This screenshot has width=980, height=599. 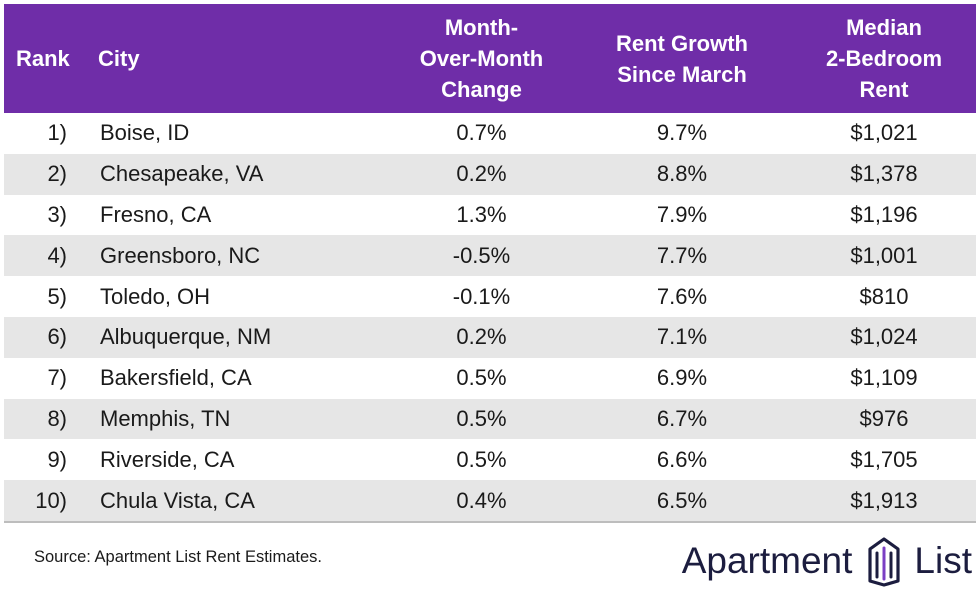 I want to click on rent-growth-cell: 7.6%, so click(x=682, y=296).